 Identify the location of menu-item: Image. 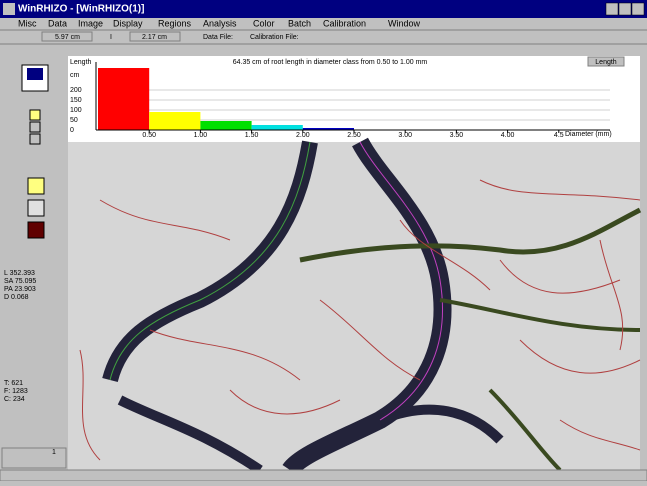
(90, 23).